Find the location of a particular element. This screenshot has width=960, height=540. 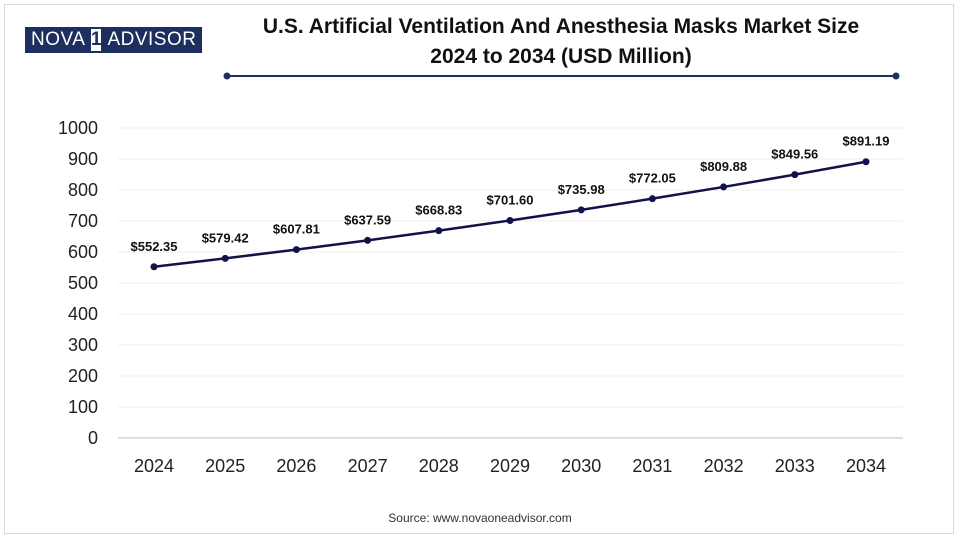

data-label: $637.59 is located at coordinates (367, 219).